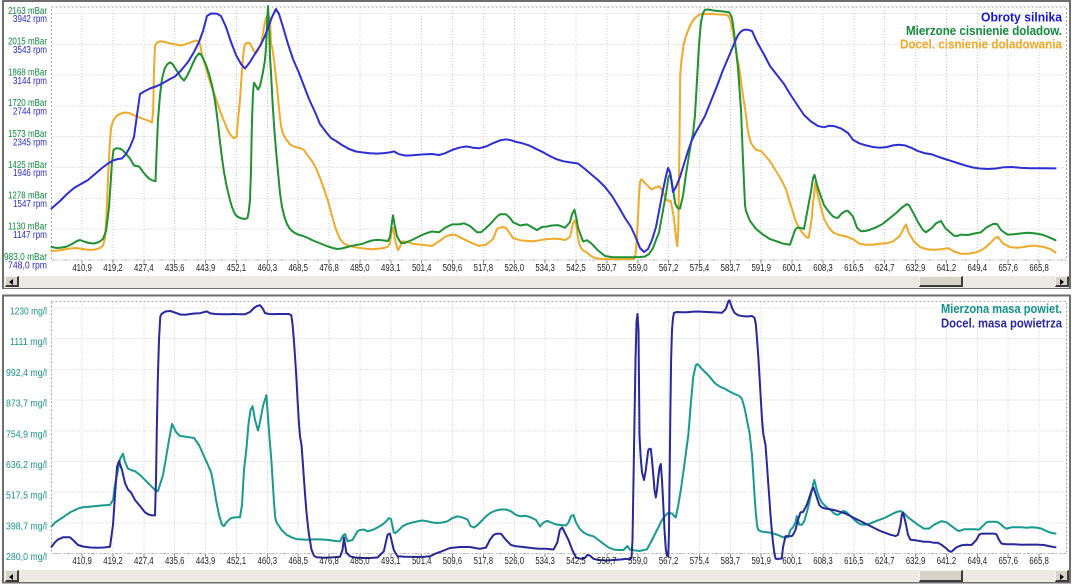 This screenshot has height=585, width=1074. Describe the element at coordinates (984, 31) in the screenshot. I see `svg-text: Mierzone cisnienie doladow.` at that location.